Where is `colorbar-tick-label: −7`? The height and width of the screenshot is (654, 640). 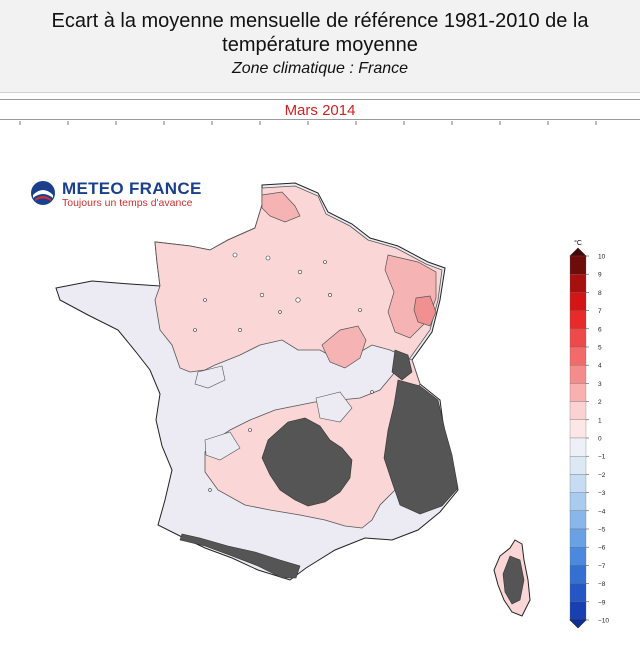 colorbar-tick-label: −7 is located at coordinates (602, 566).